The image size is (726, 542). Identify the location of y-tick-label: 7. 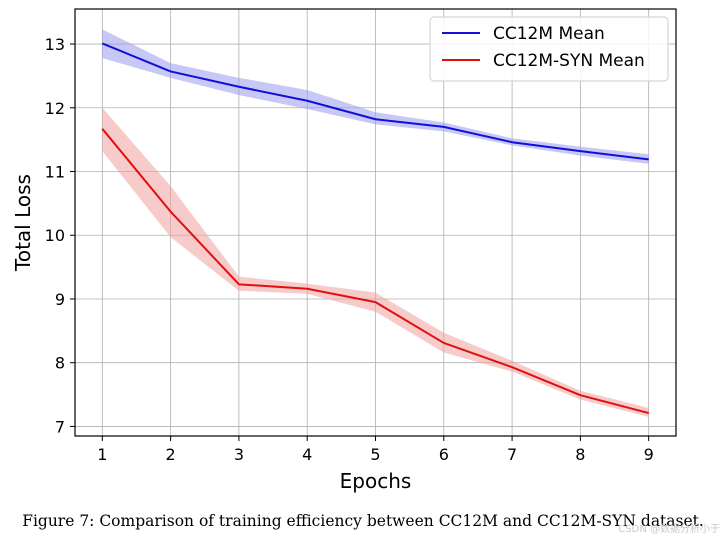
(60, 426).